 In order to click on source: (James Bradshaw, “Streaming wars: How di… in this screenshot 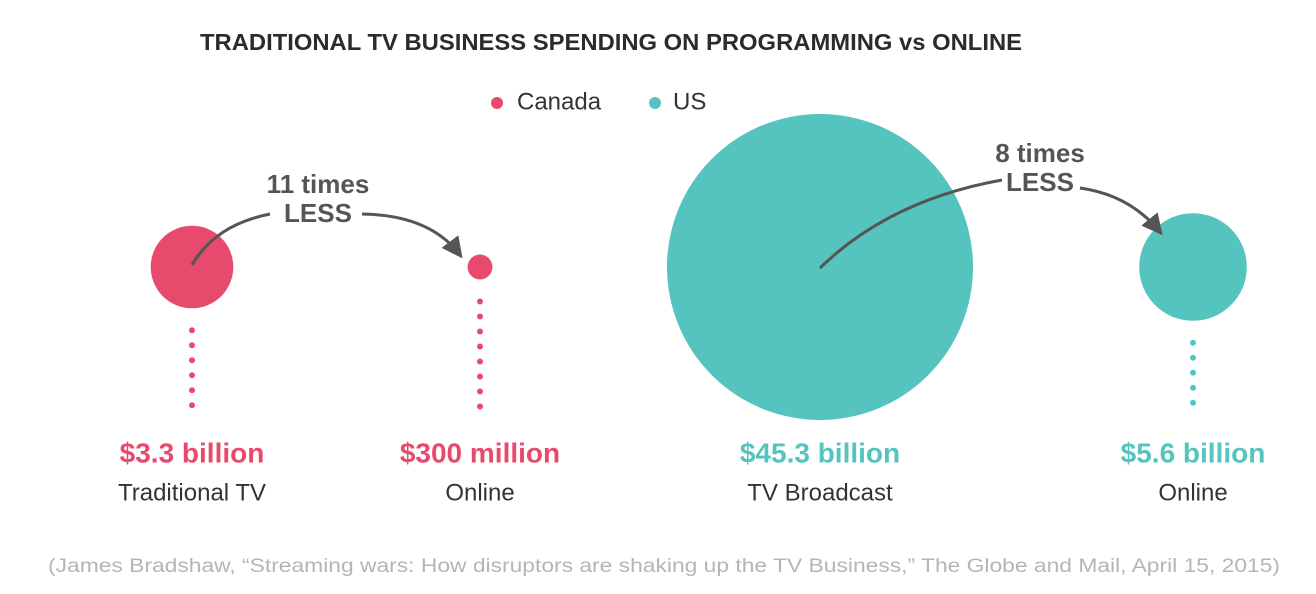, I will do `click(664, 566)`.